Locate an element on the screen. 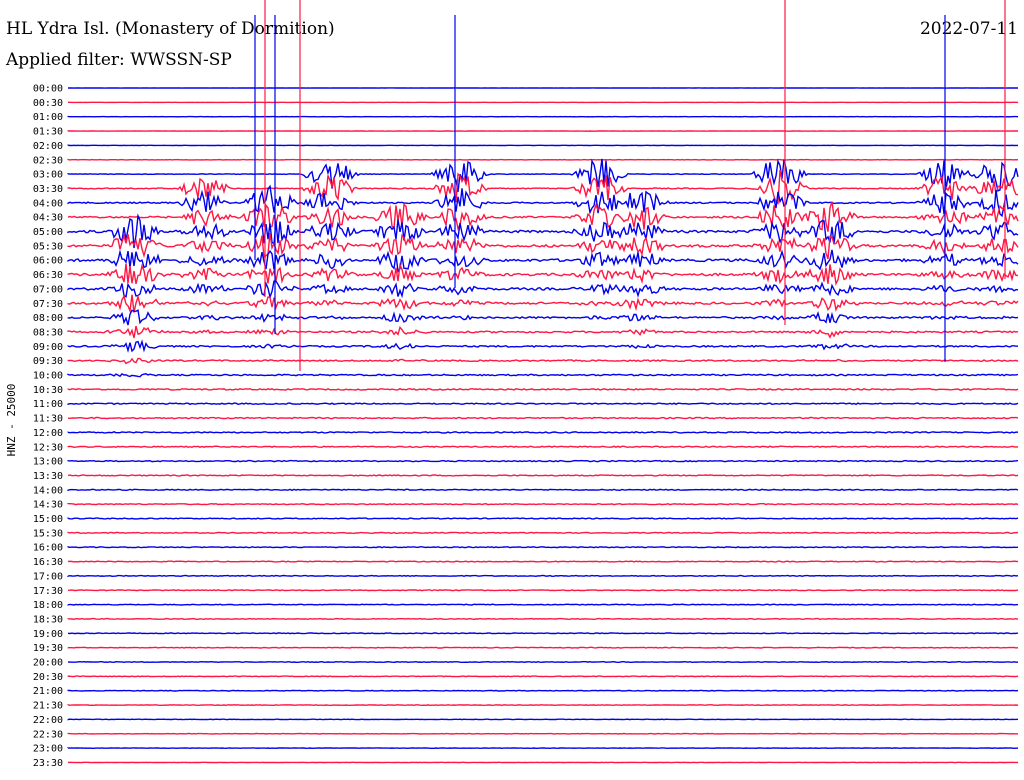 Image resolution: width=1024 pixels, height=780 pixels. time-tick-label: 01:00 is located at coordinates (48, 117).